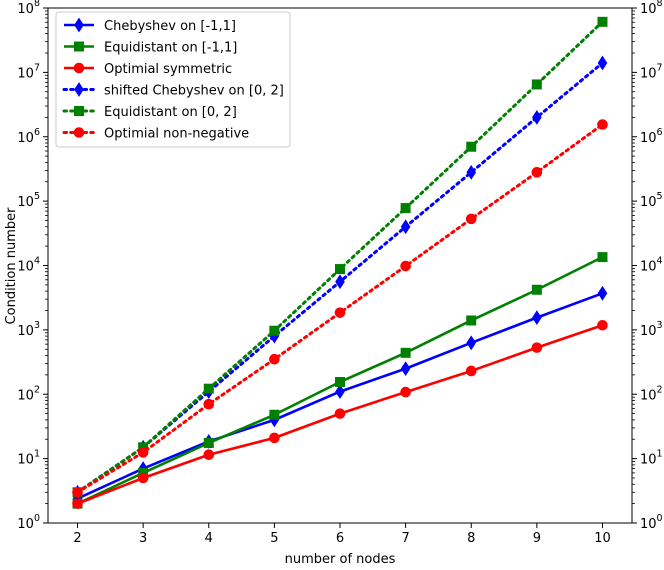  Describe the element at coordinates (28, 136) in the screenshot. I see `y-tick-label-left: 10⁶` at that location.